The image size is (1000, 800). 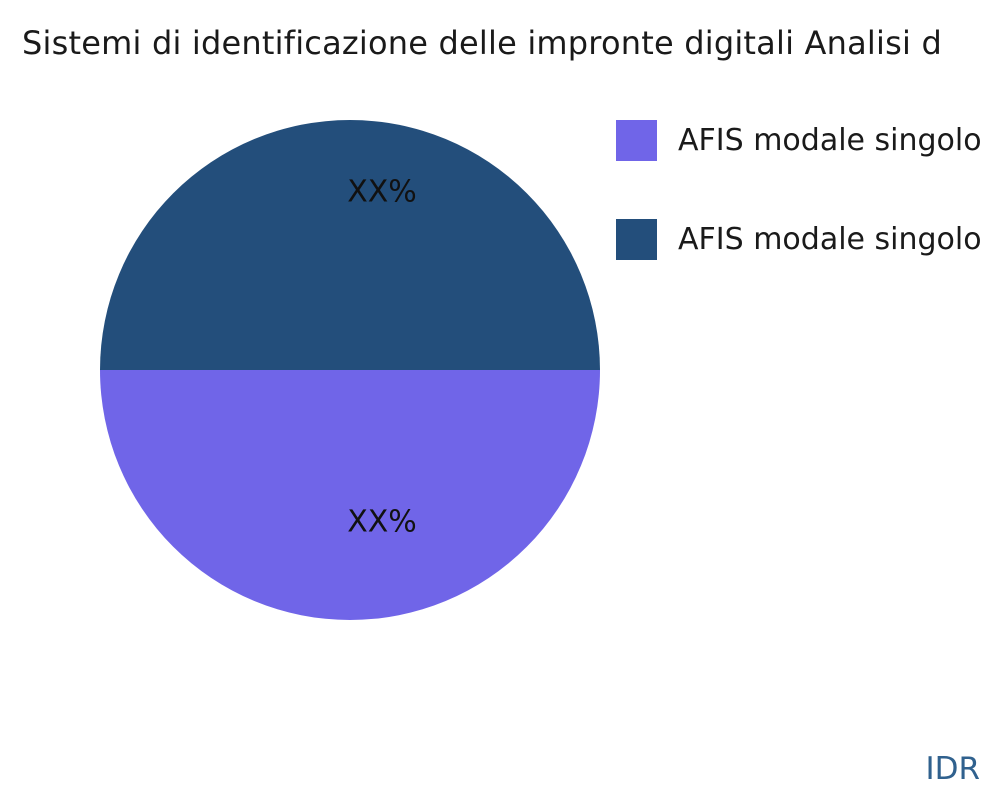 I want to click on legend-item-purple: AFIS modale singolo, so click(x=799, y=140).